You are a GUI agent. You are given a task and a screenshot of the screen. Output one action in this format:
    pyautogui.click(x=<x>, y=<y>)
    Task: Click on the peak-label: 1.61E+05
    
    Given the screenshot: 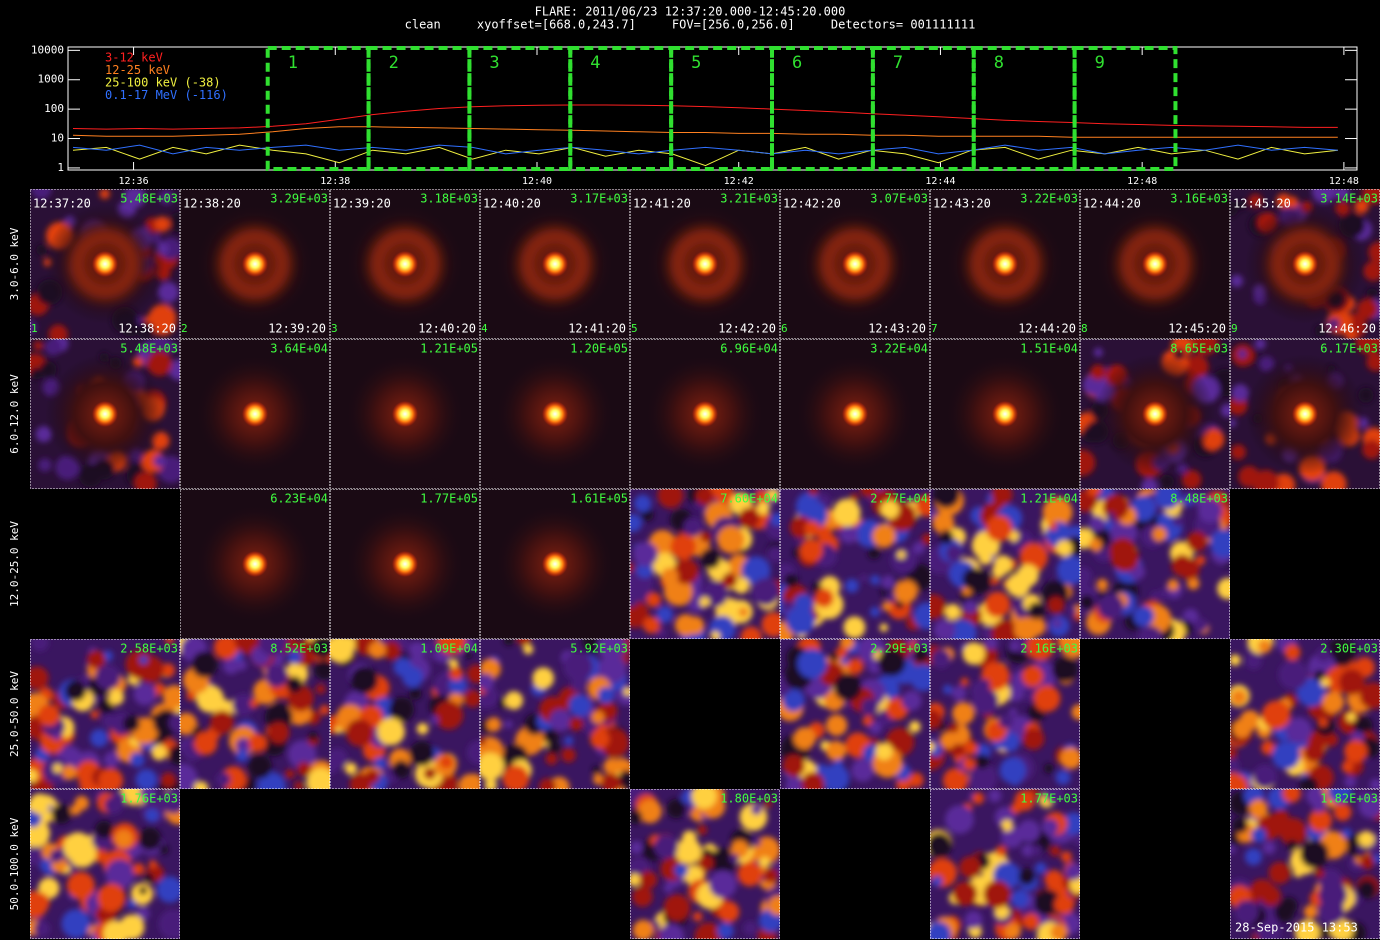 What is the action you would take?
    pyautogui.click(x=599, y=499)
    